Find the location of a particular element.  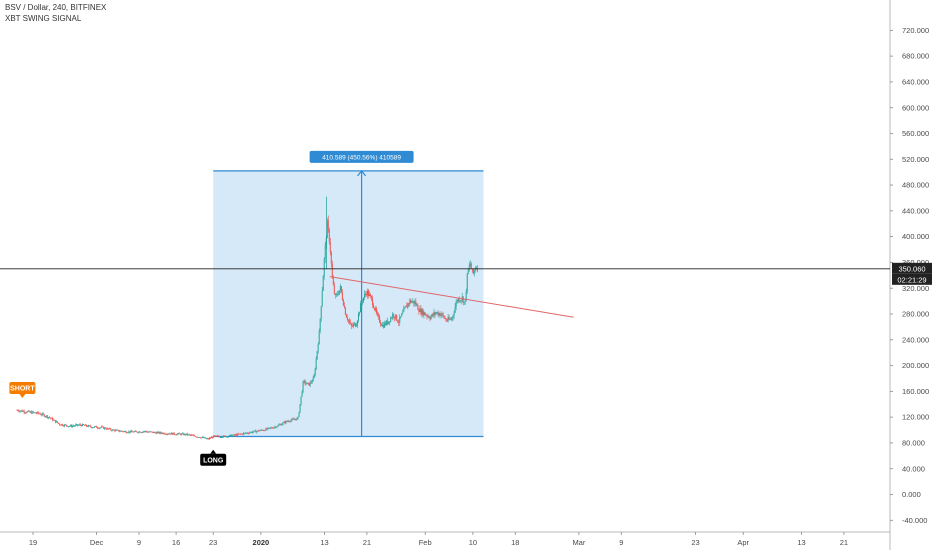

x-tick-label: 13 is located at coordinates (801, 542).